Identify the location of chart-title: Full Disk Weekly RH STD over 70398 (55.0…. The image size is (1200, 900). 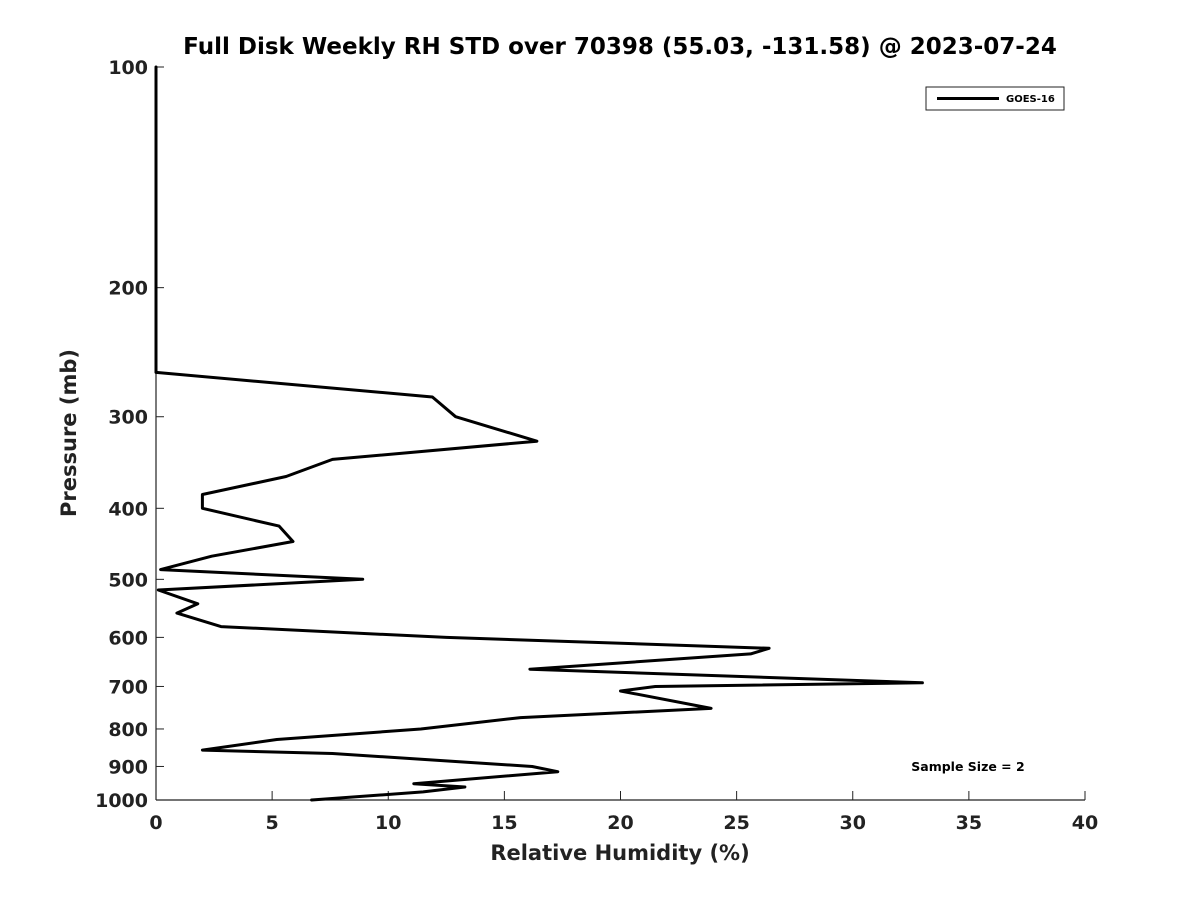
(620, 47).